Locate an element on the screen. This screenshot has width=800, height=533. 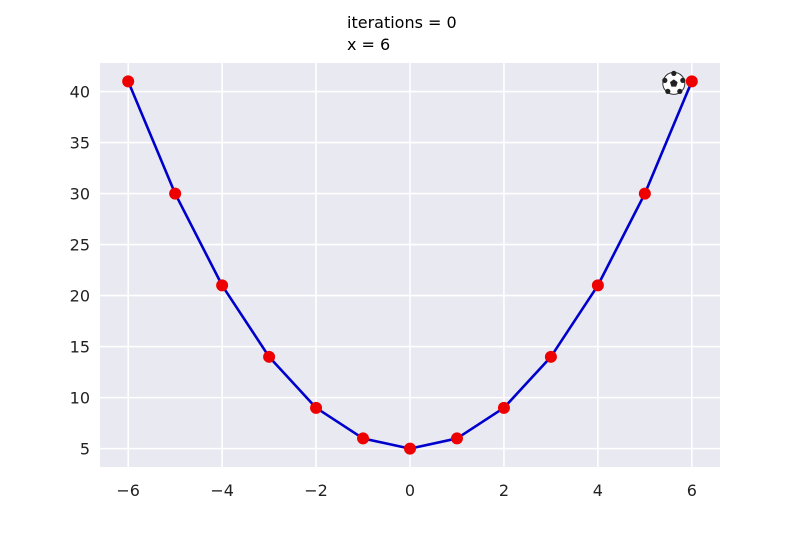
y-tick-label: 40 is located at coordinates (80, 92).